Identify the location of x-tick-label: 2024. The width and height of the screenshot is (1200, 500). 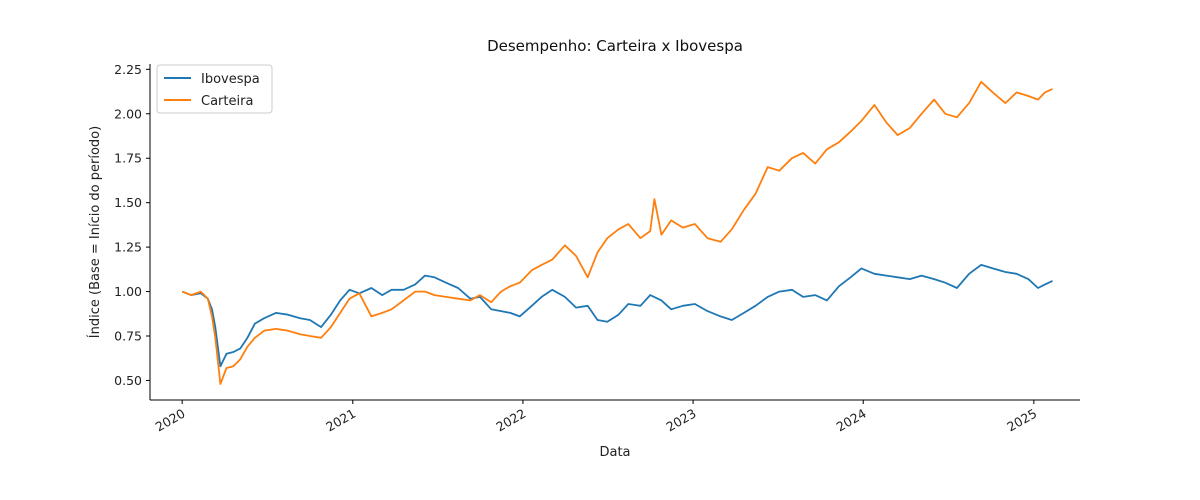
(851, 420).